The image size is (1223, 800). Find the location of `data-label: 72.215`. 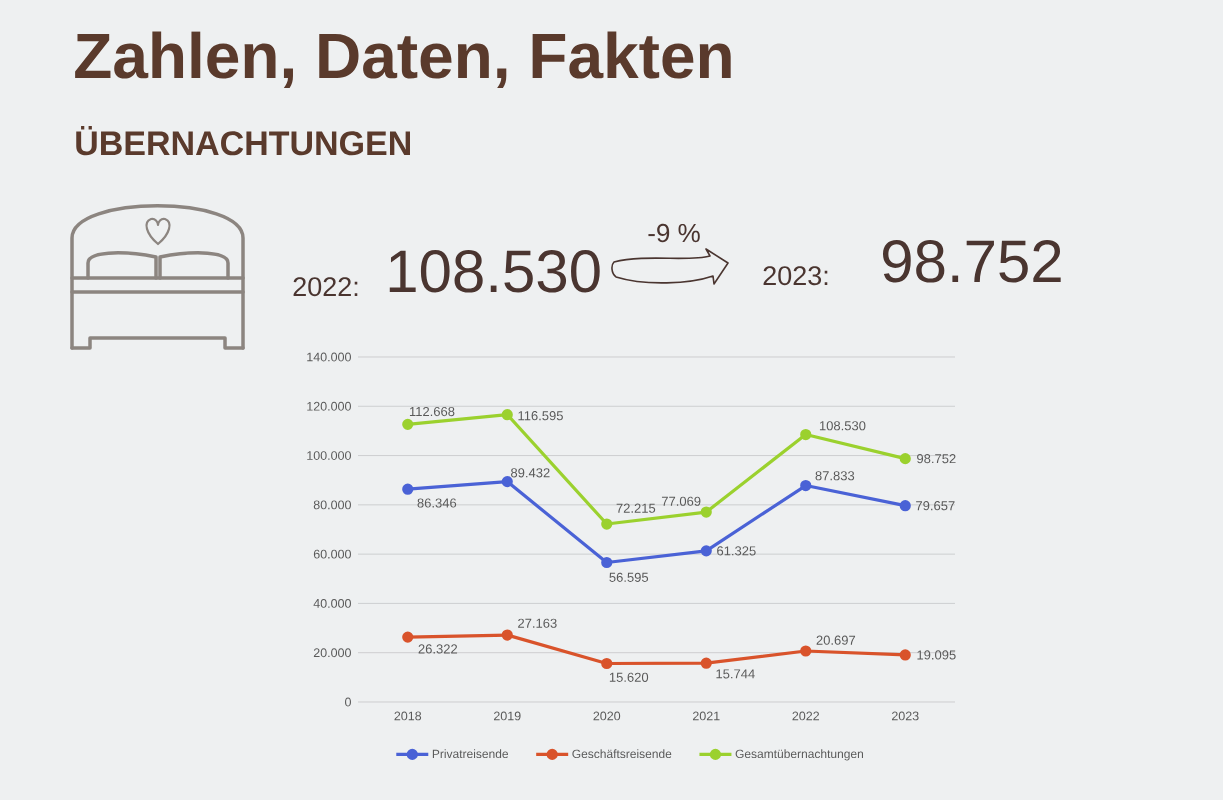

data-label: 72.215 is located at coordinates (636, 508).